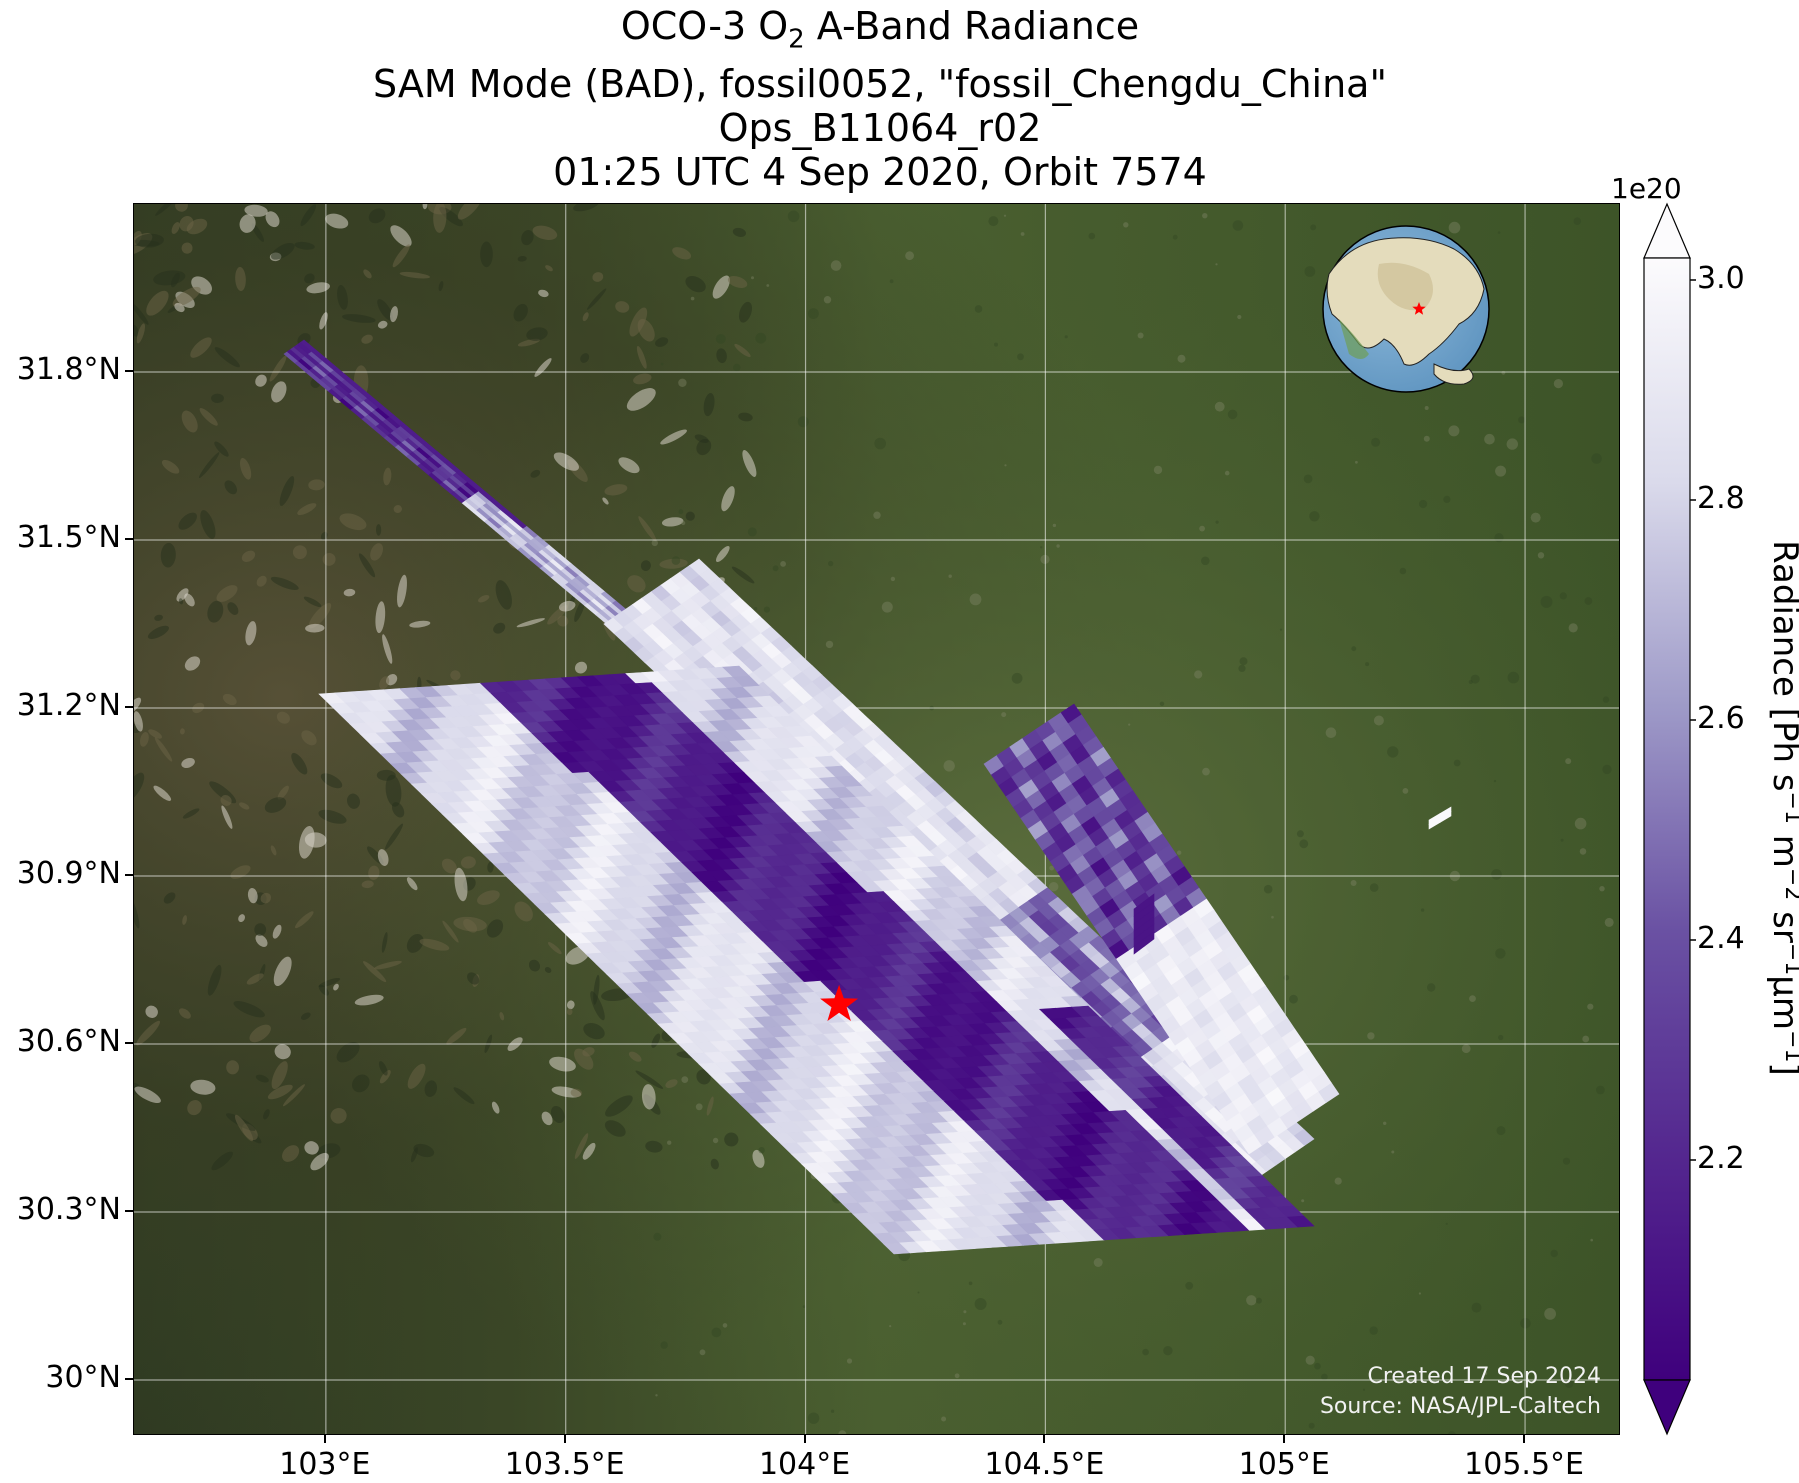 The image size is (1799, 1483). Describe the element at coordinates (839, 1002) in the screenshot. I see `target-star-icon` at that location.